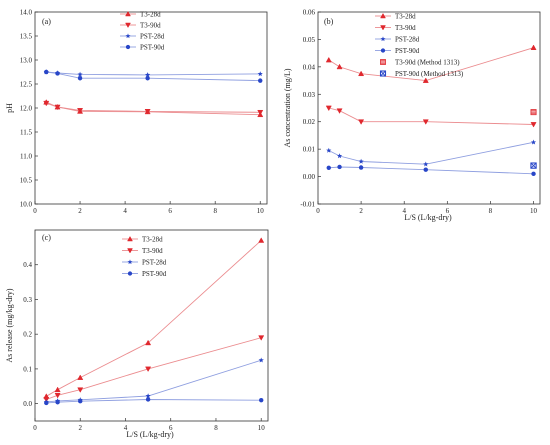  What do you see at coordinates (27, 335) in the screenshot?
I see `y-tick-label: 0.2` at bounding box center [27, 335].